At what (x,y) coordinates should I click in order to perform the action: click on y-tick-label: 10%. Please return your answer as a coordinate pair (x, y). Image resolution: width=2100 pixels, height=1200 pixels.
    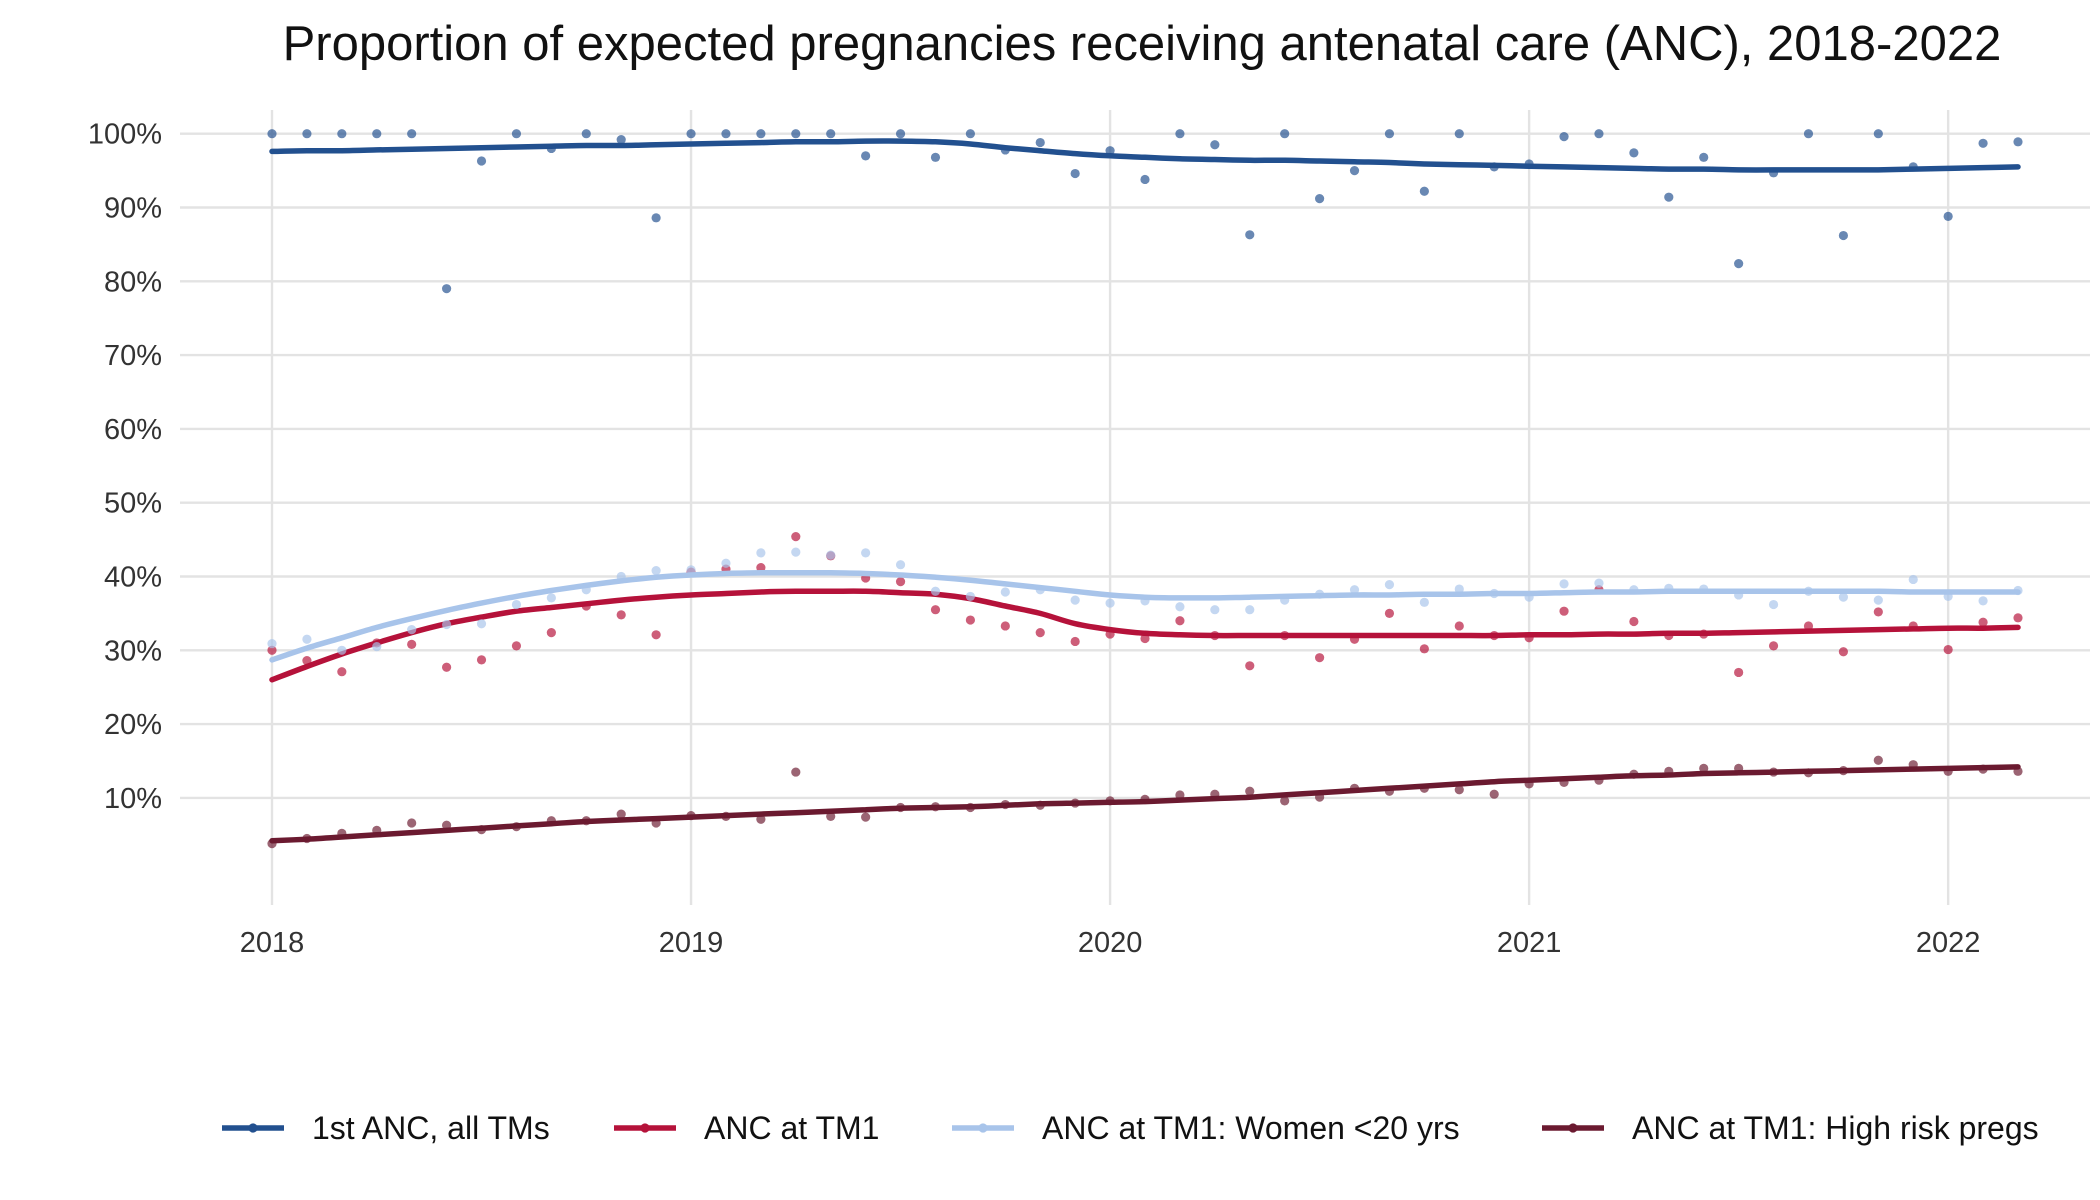
    Looking at the image, I should click on (133, 799).